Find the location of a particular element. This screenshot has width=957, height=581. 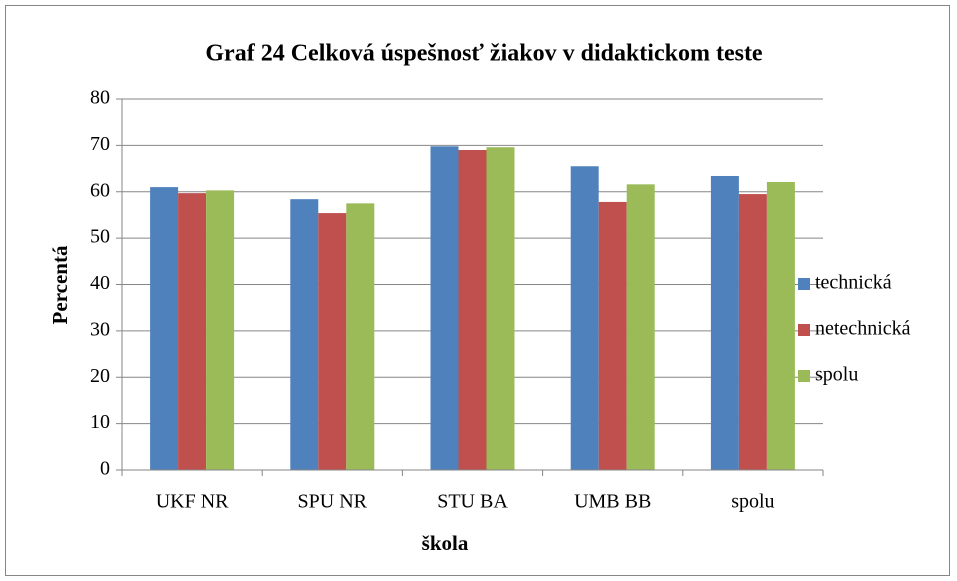

y-tick-label: 80 is located at coordinates (100, 98).